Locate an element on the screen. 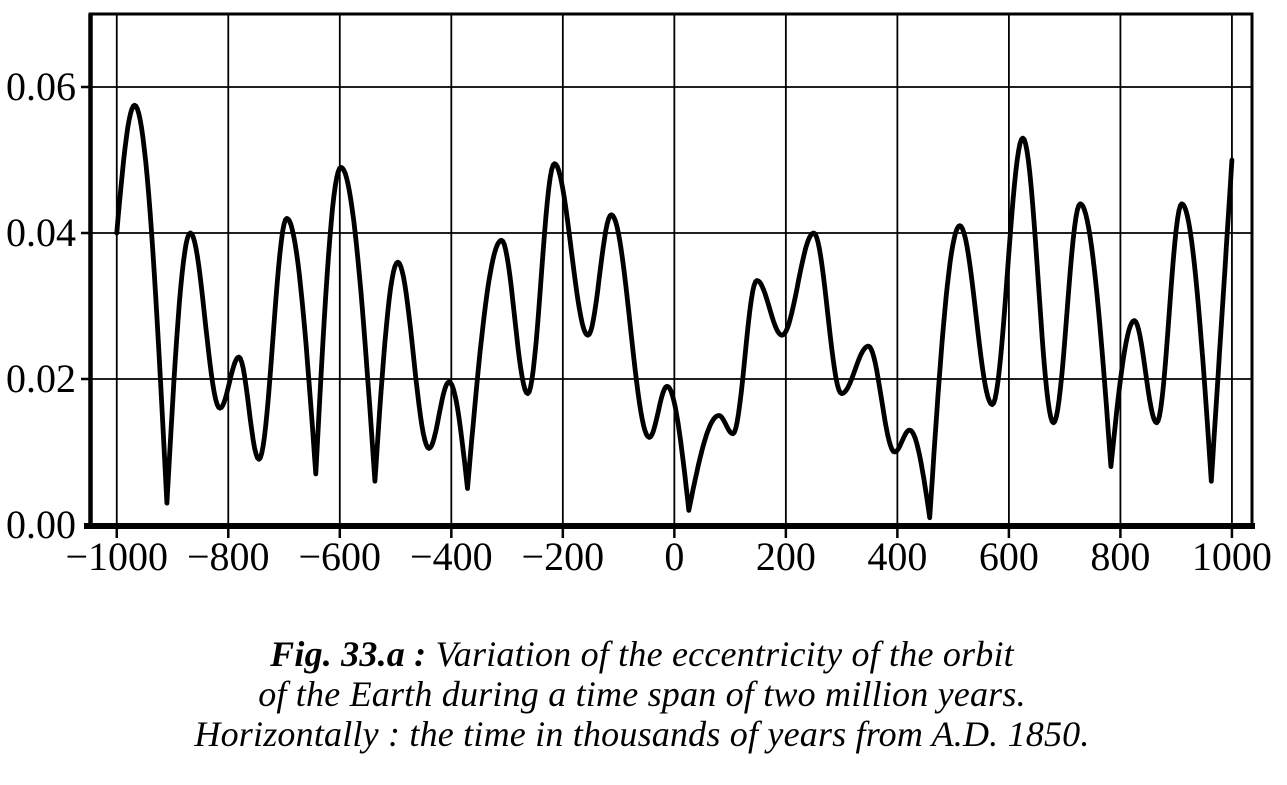 This screenshot has width=1287, height=785. y-tick-label: 0.06 is located at coordinates (41, 86).